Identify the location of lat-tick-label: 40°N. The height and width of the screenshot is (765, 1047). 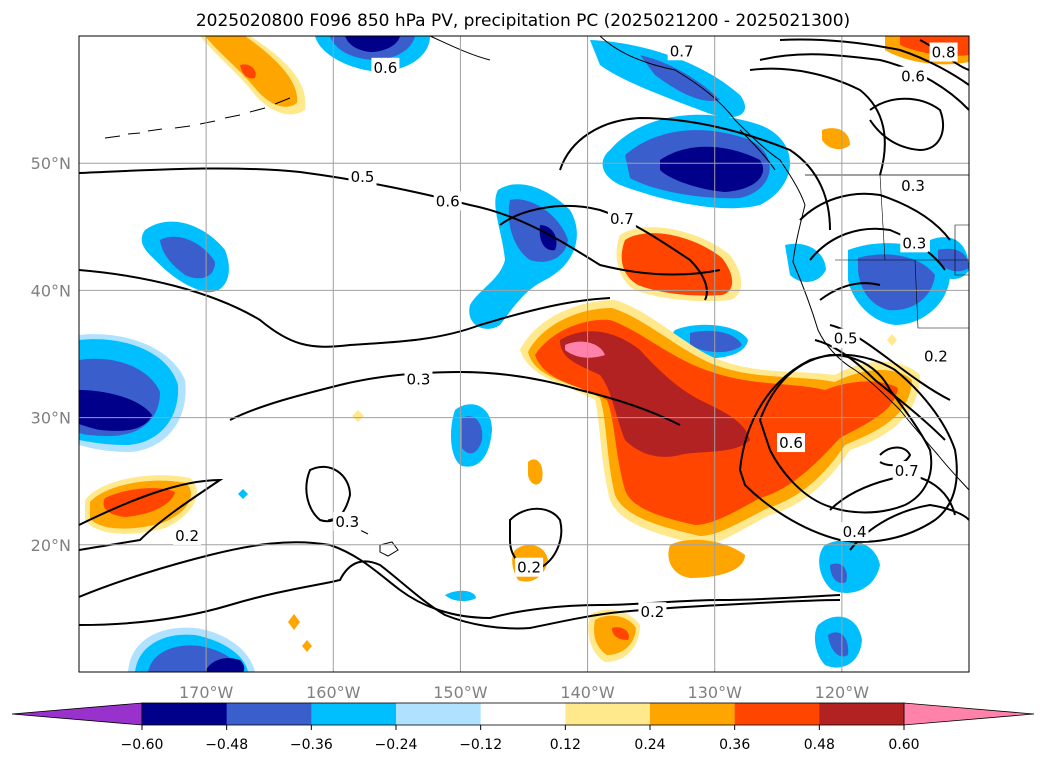
(51, 290).